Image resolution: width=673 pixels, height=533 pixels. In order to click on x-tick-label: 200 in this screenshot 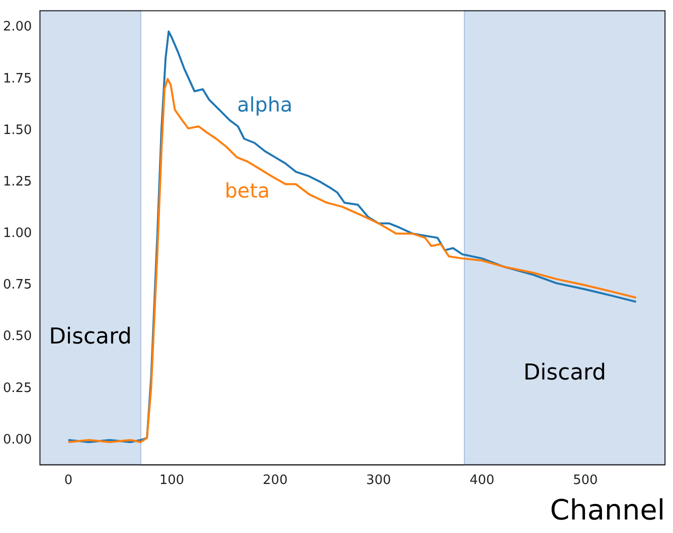, I will do `click(275, 480)`.